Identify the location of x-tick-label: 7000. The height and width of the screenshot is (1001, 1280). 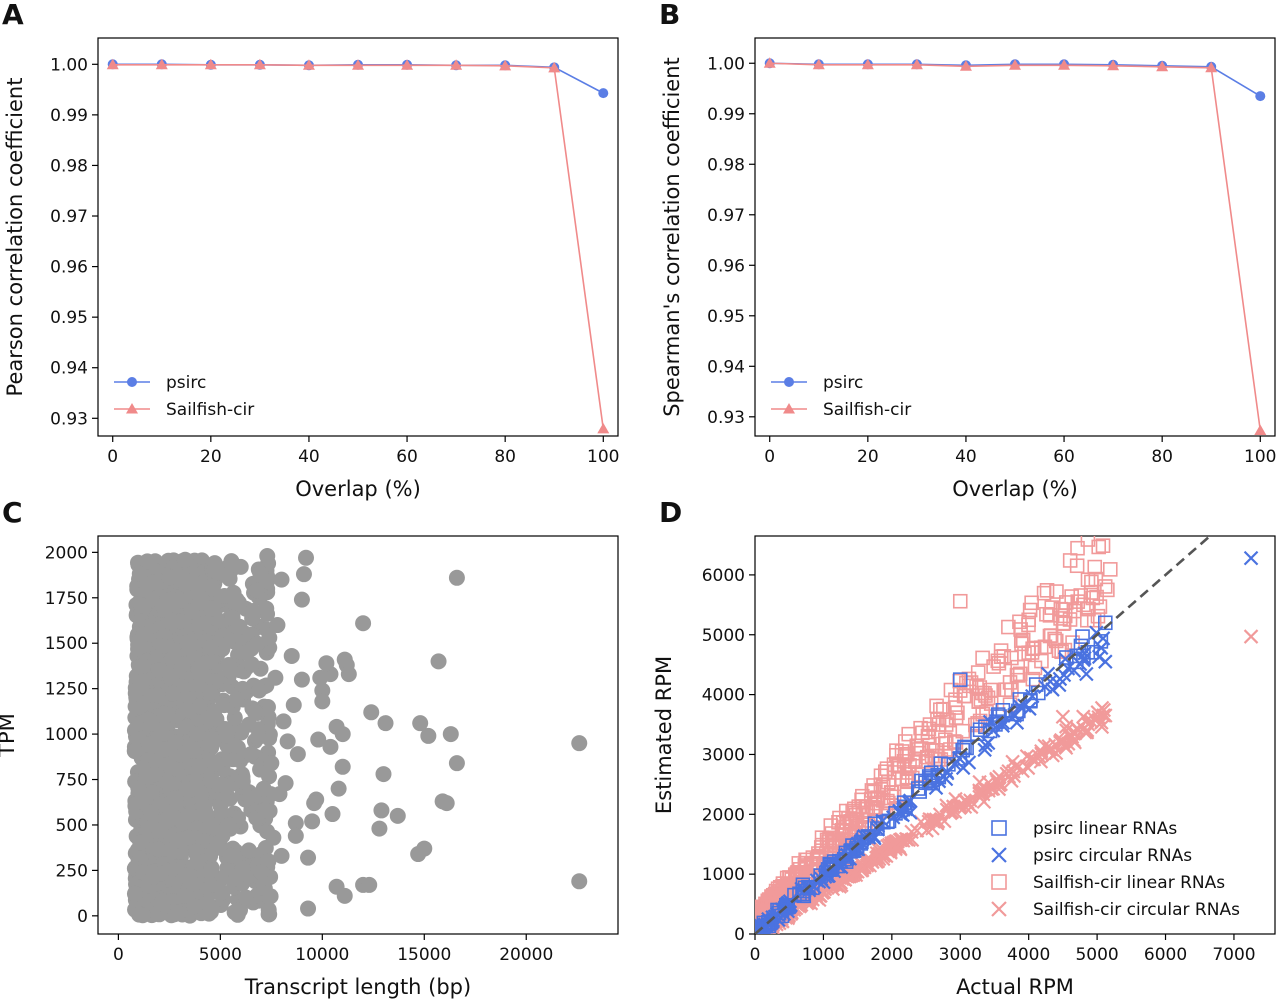
(1233, 955).